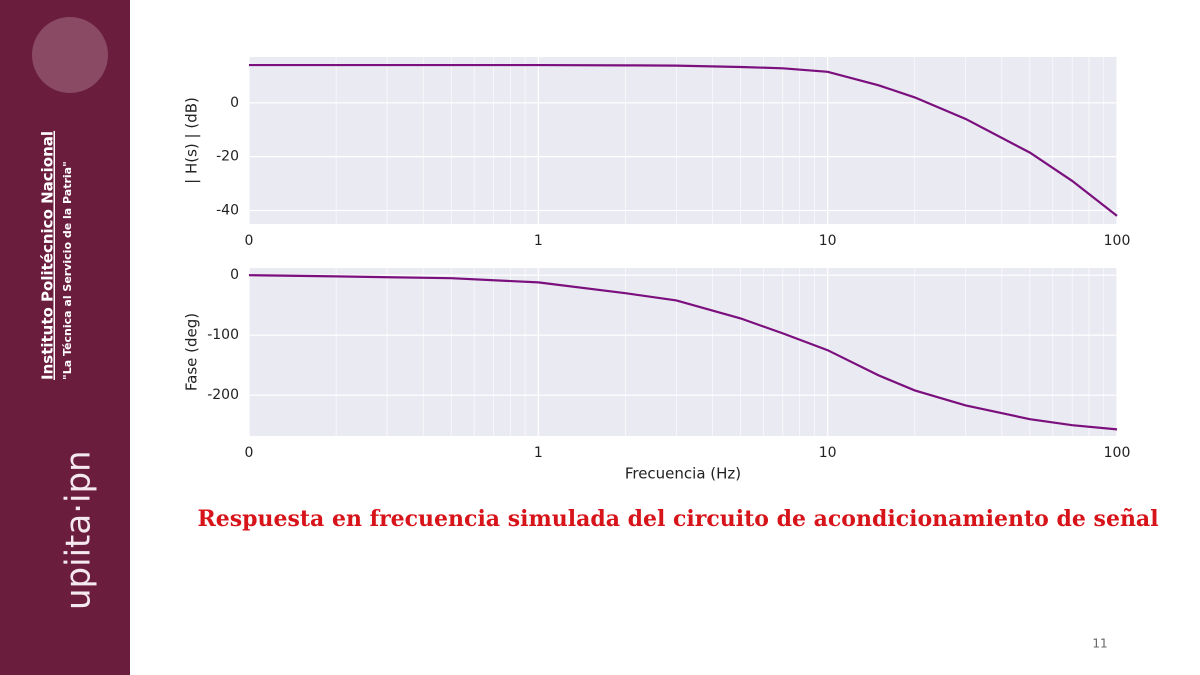 The image size is (1200, 675). I want to click on sidebar, so click(65, 337).